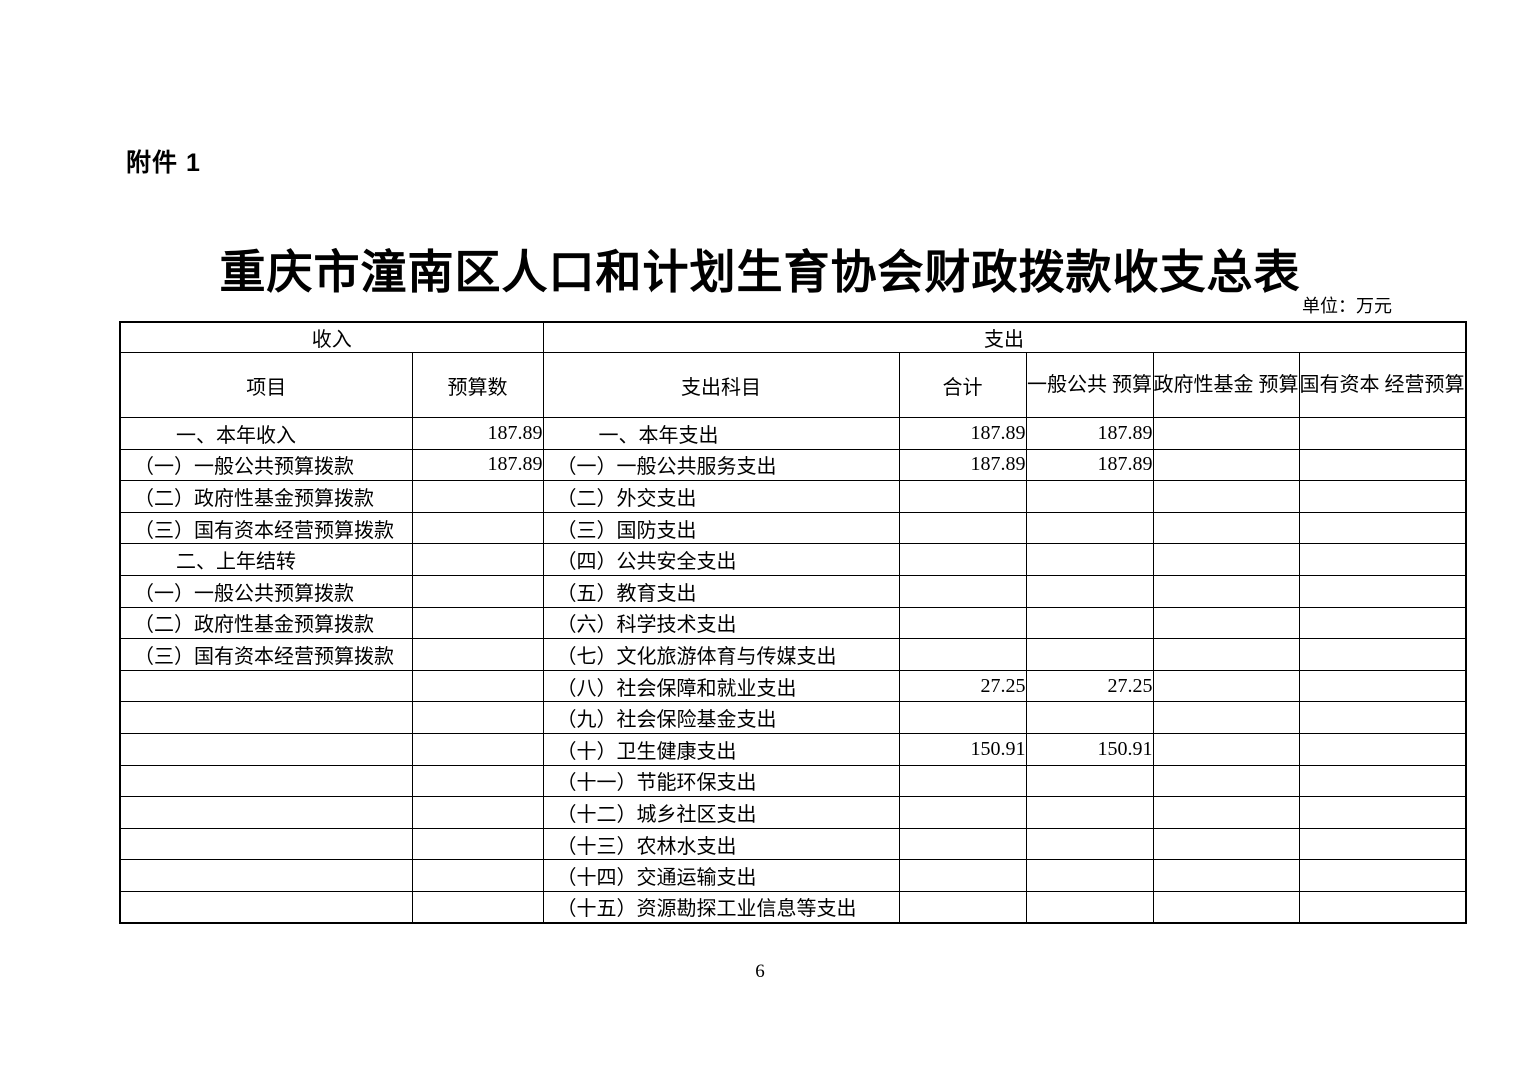 Image resolution: width=1520 pixels, height=1074 pixels. What do you see at coordinates (721, 591) in the screenshot?
I see `expense-item-cell: （五）教育支出` at bounding box center [721, 591].